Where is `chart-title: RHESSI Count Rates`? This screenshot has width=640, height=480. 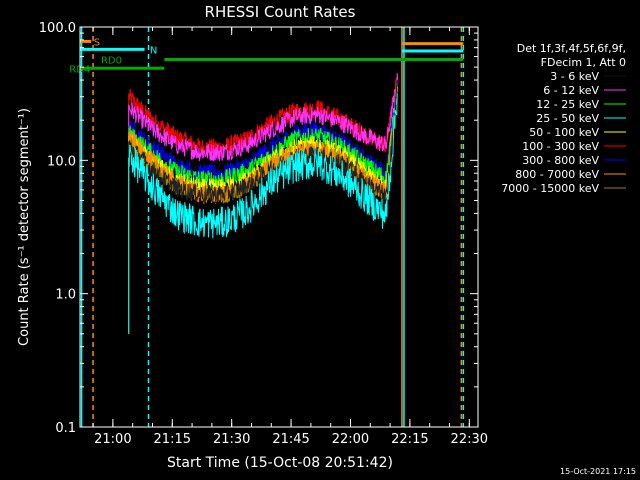 chart-title: RHESSI Count Rates is located at coordinates (280, 12).